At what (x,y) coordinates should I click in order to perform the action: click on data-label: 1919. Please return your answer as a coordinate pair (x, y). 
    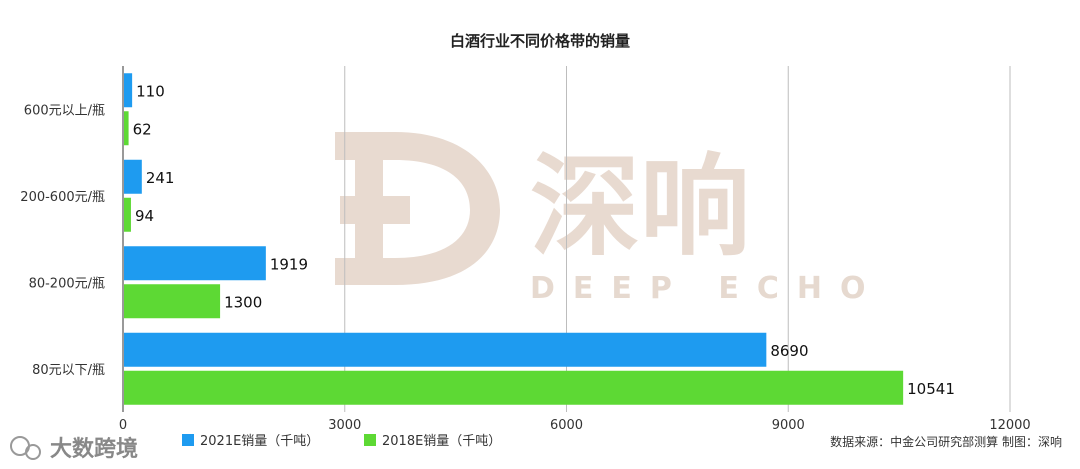
    Looking at the image, I should click on (289, 264).